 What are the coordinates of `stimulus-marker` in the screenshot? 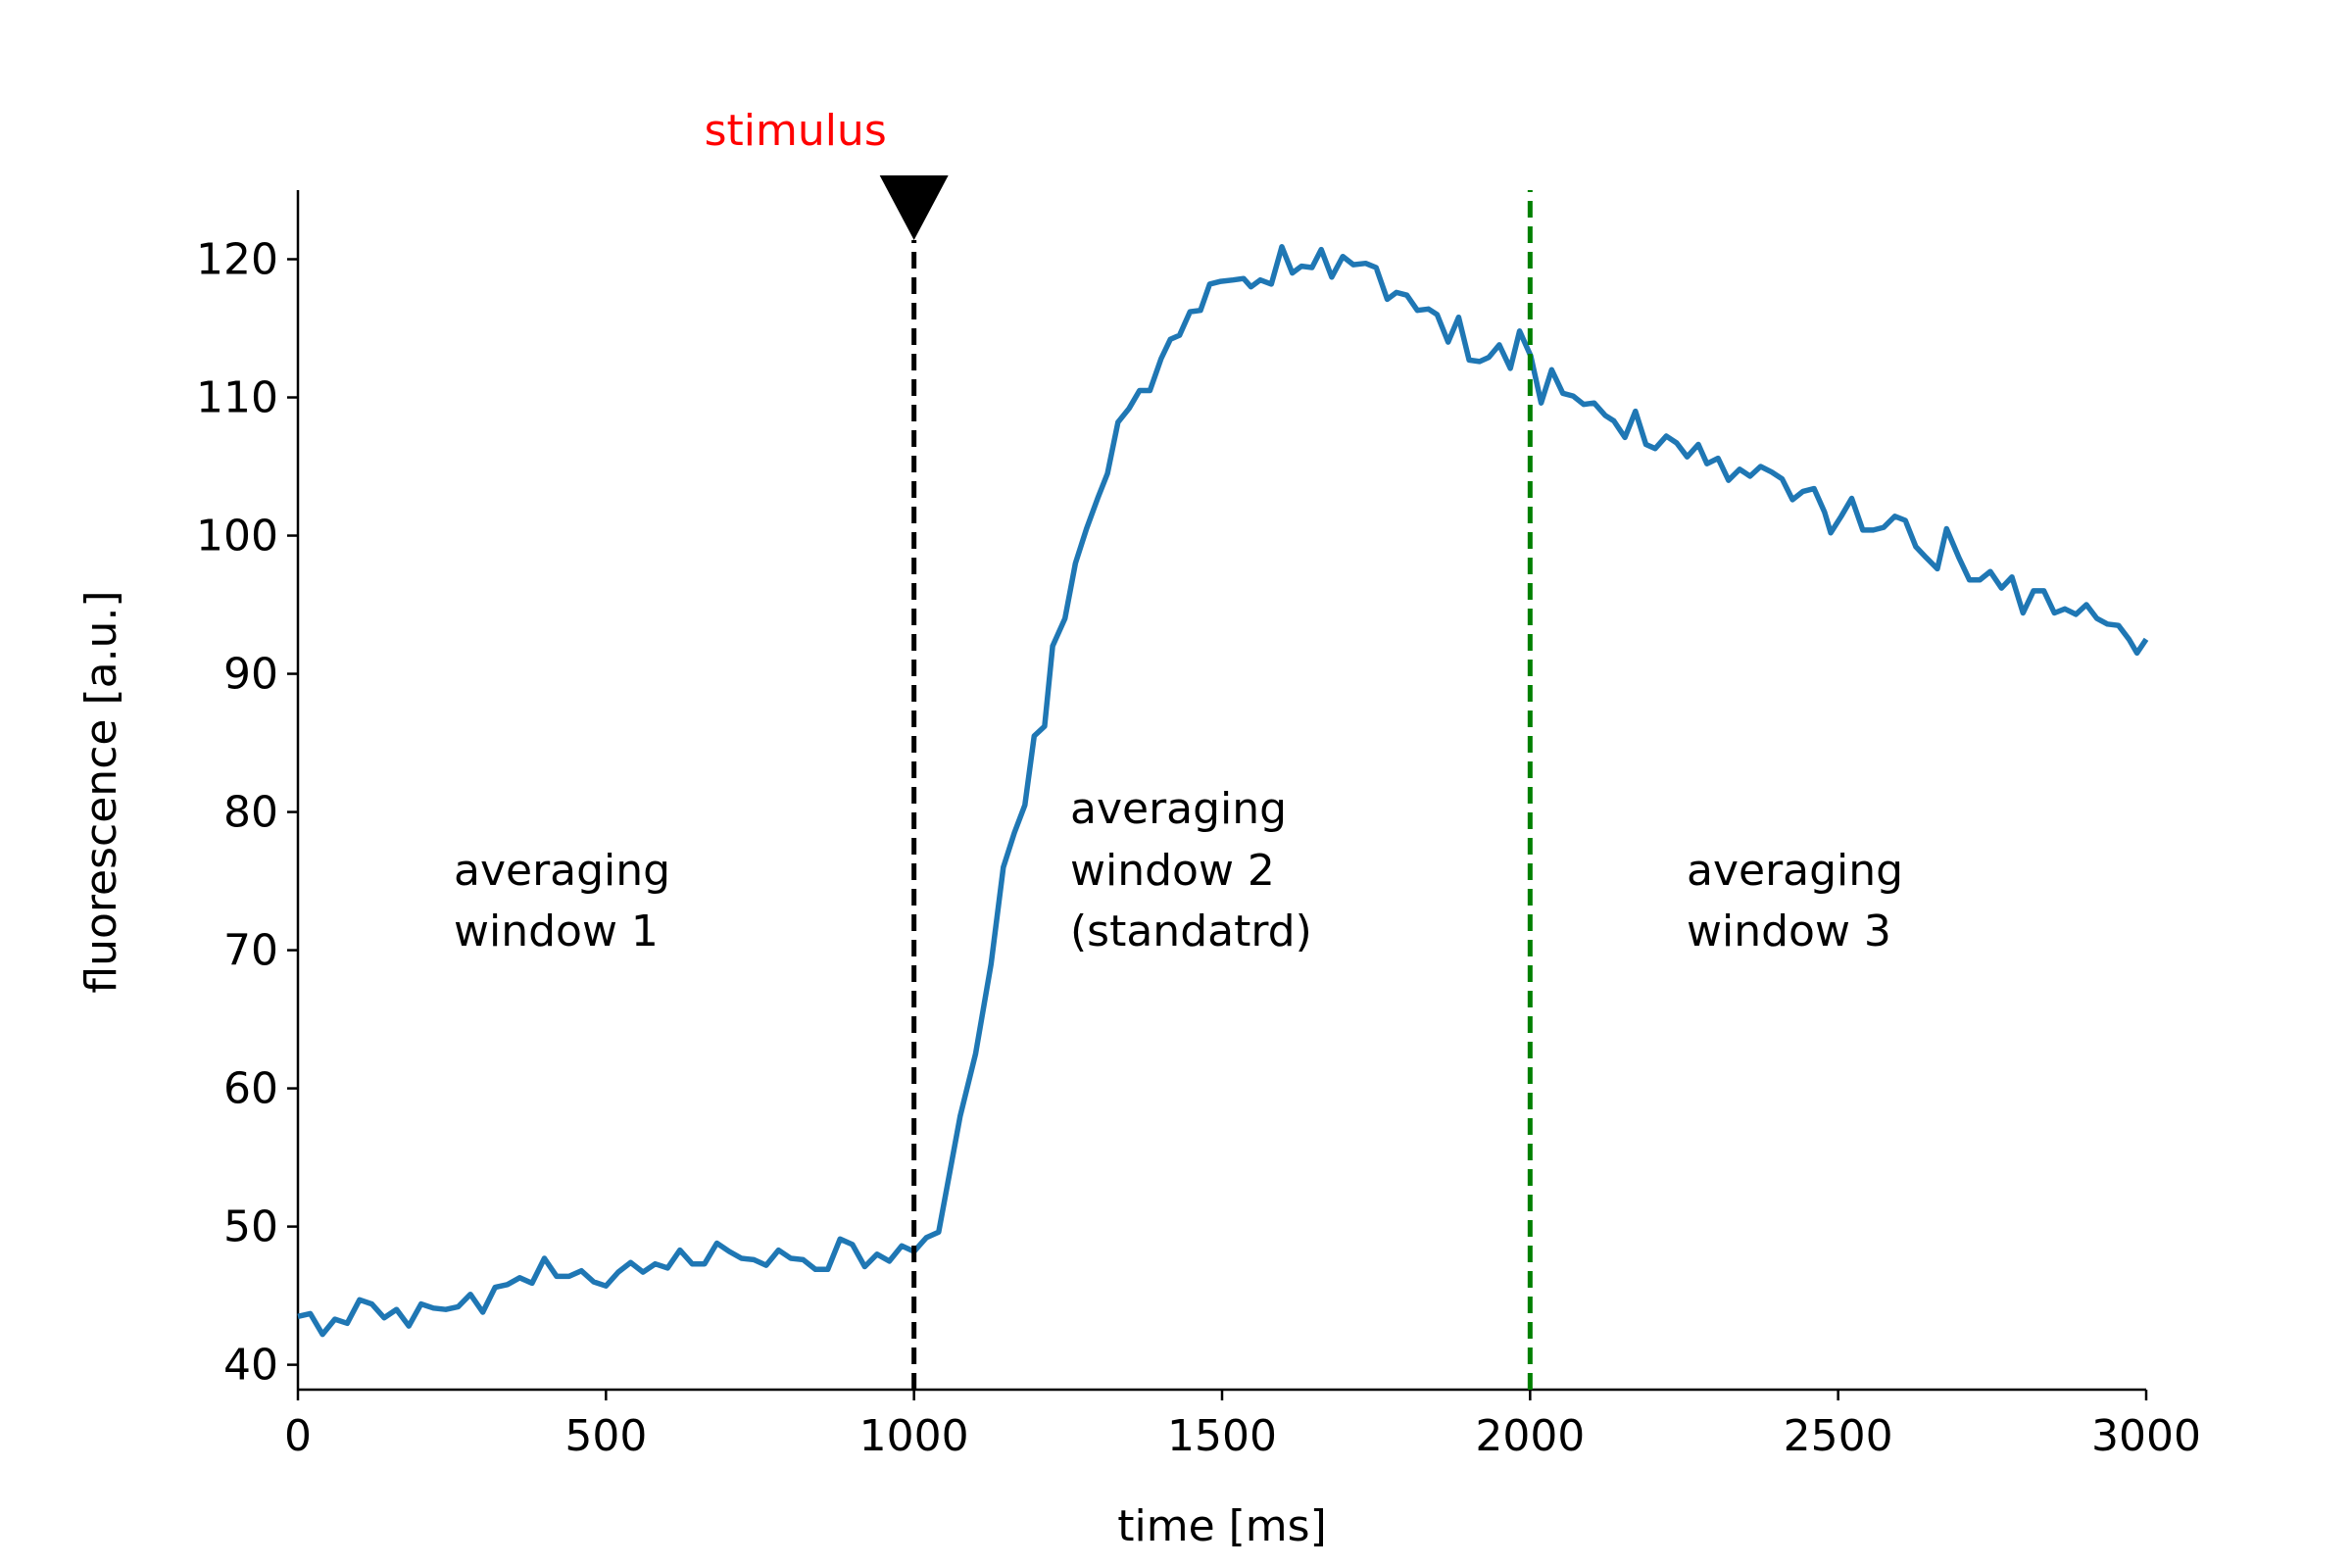 It's located at (914, 207).